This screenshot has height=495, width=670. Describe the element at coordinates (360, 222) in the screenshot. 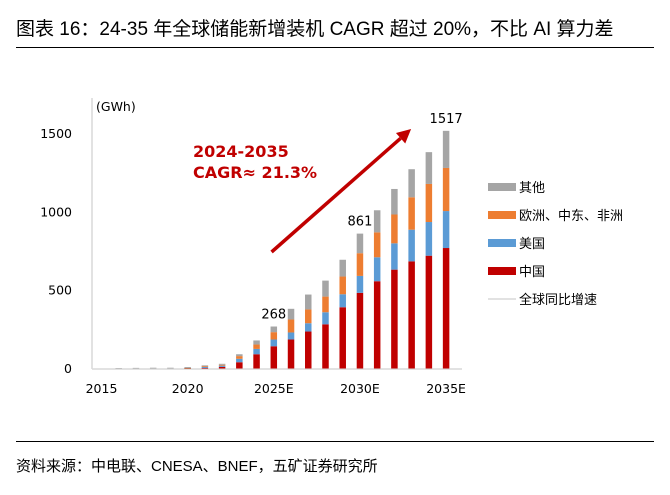

I see `data-label: 861` at that location.